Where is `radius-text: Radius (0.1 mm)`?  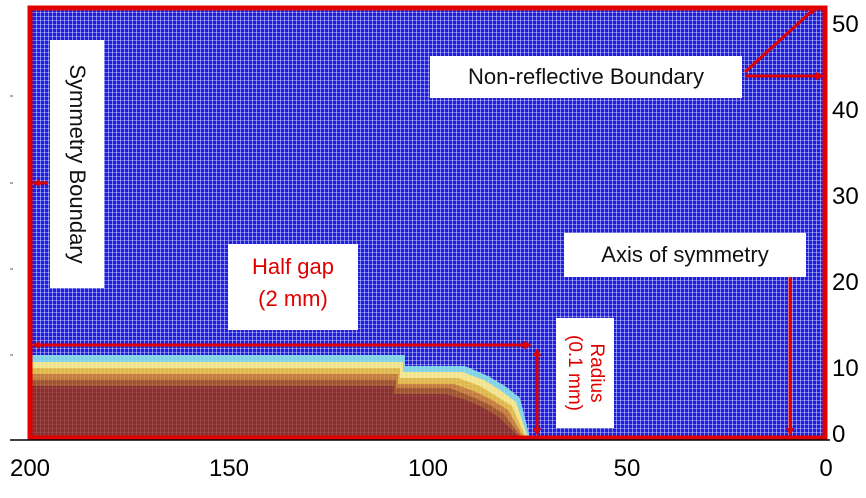 radius-text: Radius (0.1 mm) is located at coordinates (585, 373).